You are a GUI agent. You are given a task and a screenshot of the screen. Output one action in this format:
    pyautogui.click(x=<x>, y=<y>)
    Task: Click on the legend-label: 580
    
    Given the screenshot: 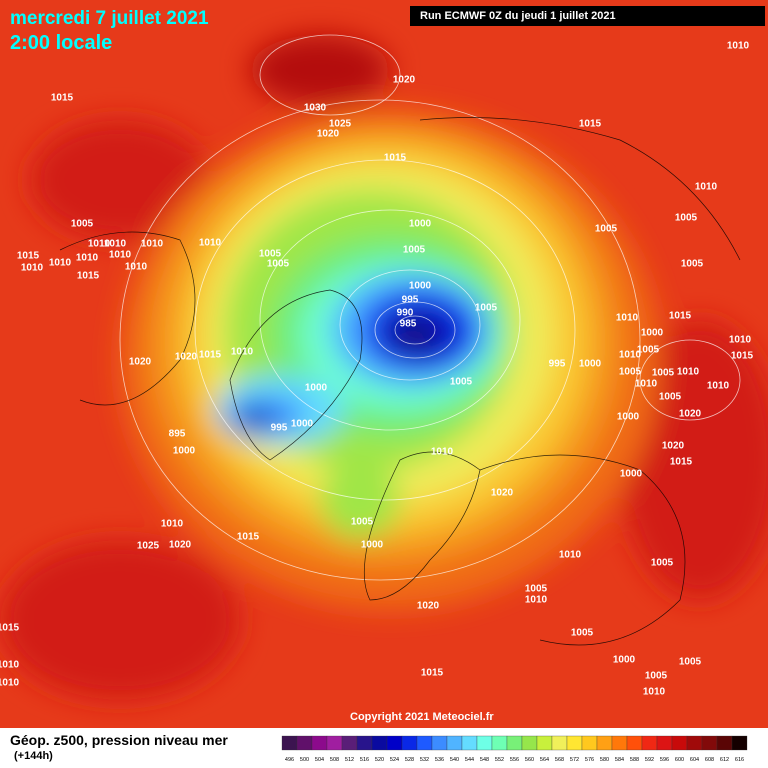 What is the action you would take?
    pyautogui.click(x=604, y=760)
    